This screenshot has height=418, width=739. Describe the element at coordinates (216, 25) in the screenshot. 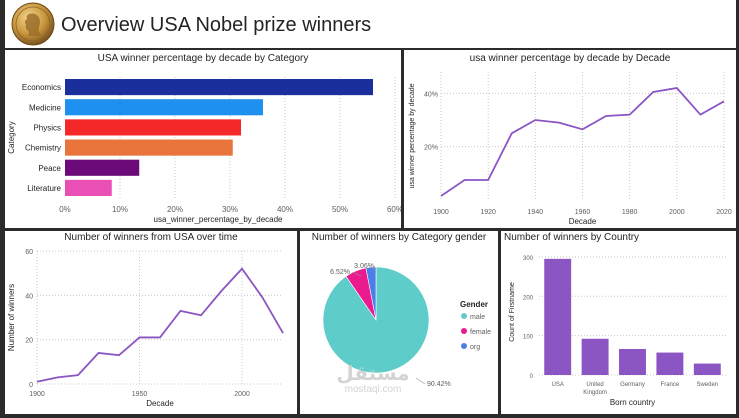

I see `page-title: Overview USA Nobel prize winners` at that location.